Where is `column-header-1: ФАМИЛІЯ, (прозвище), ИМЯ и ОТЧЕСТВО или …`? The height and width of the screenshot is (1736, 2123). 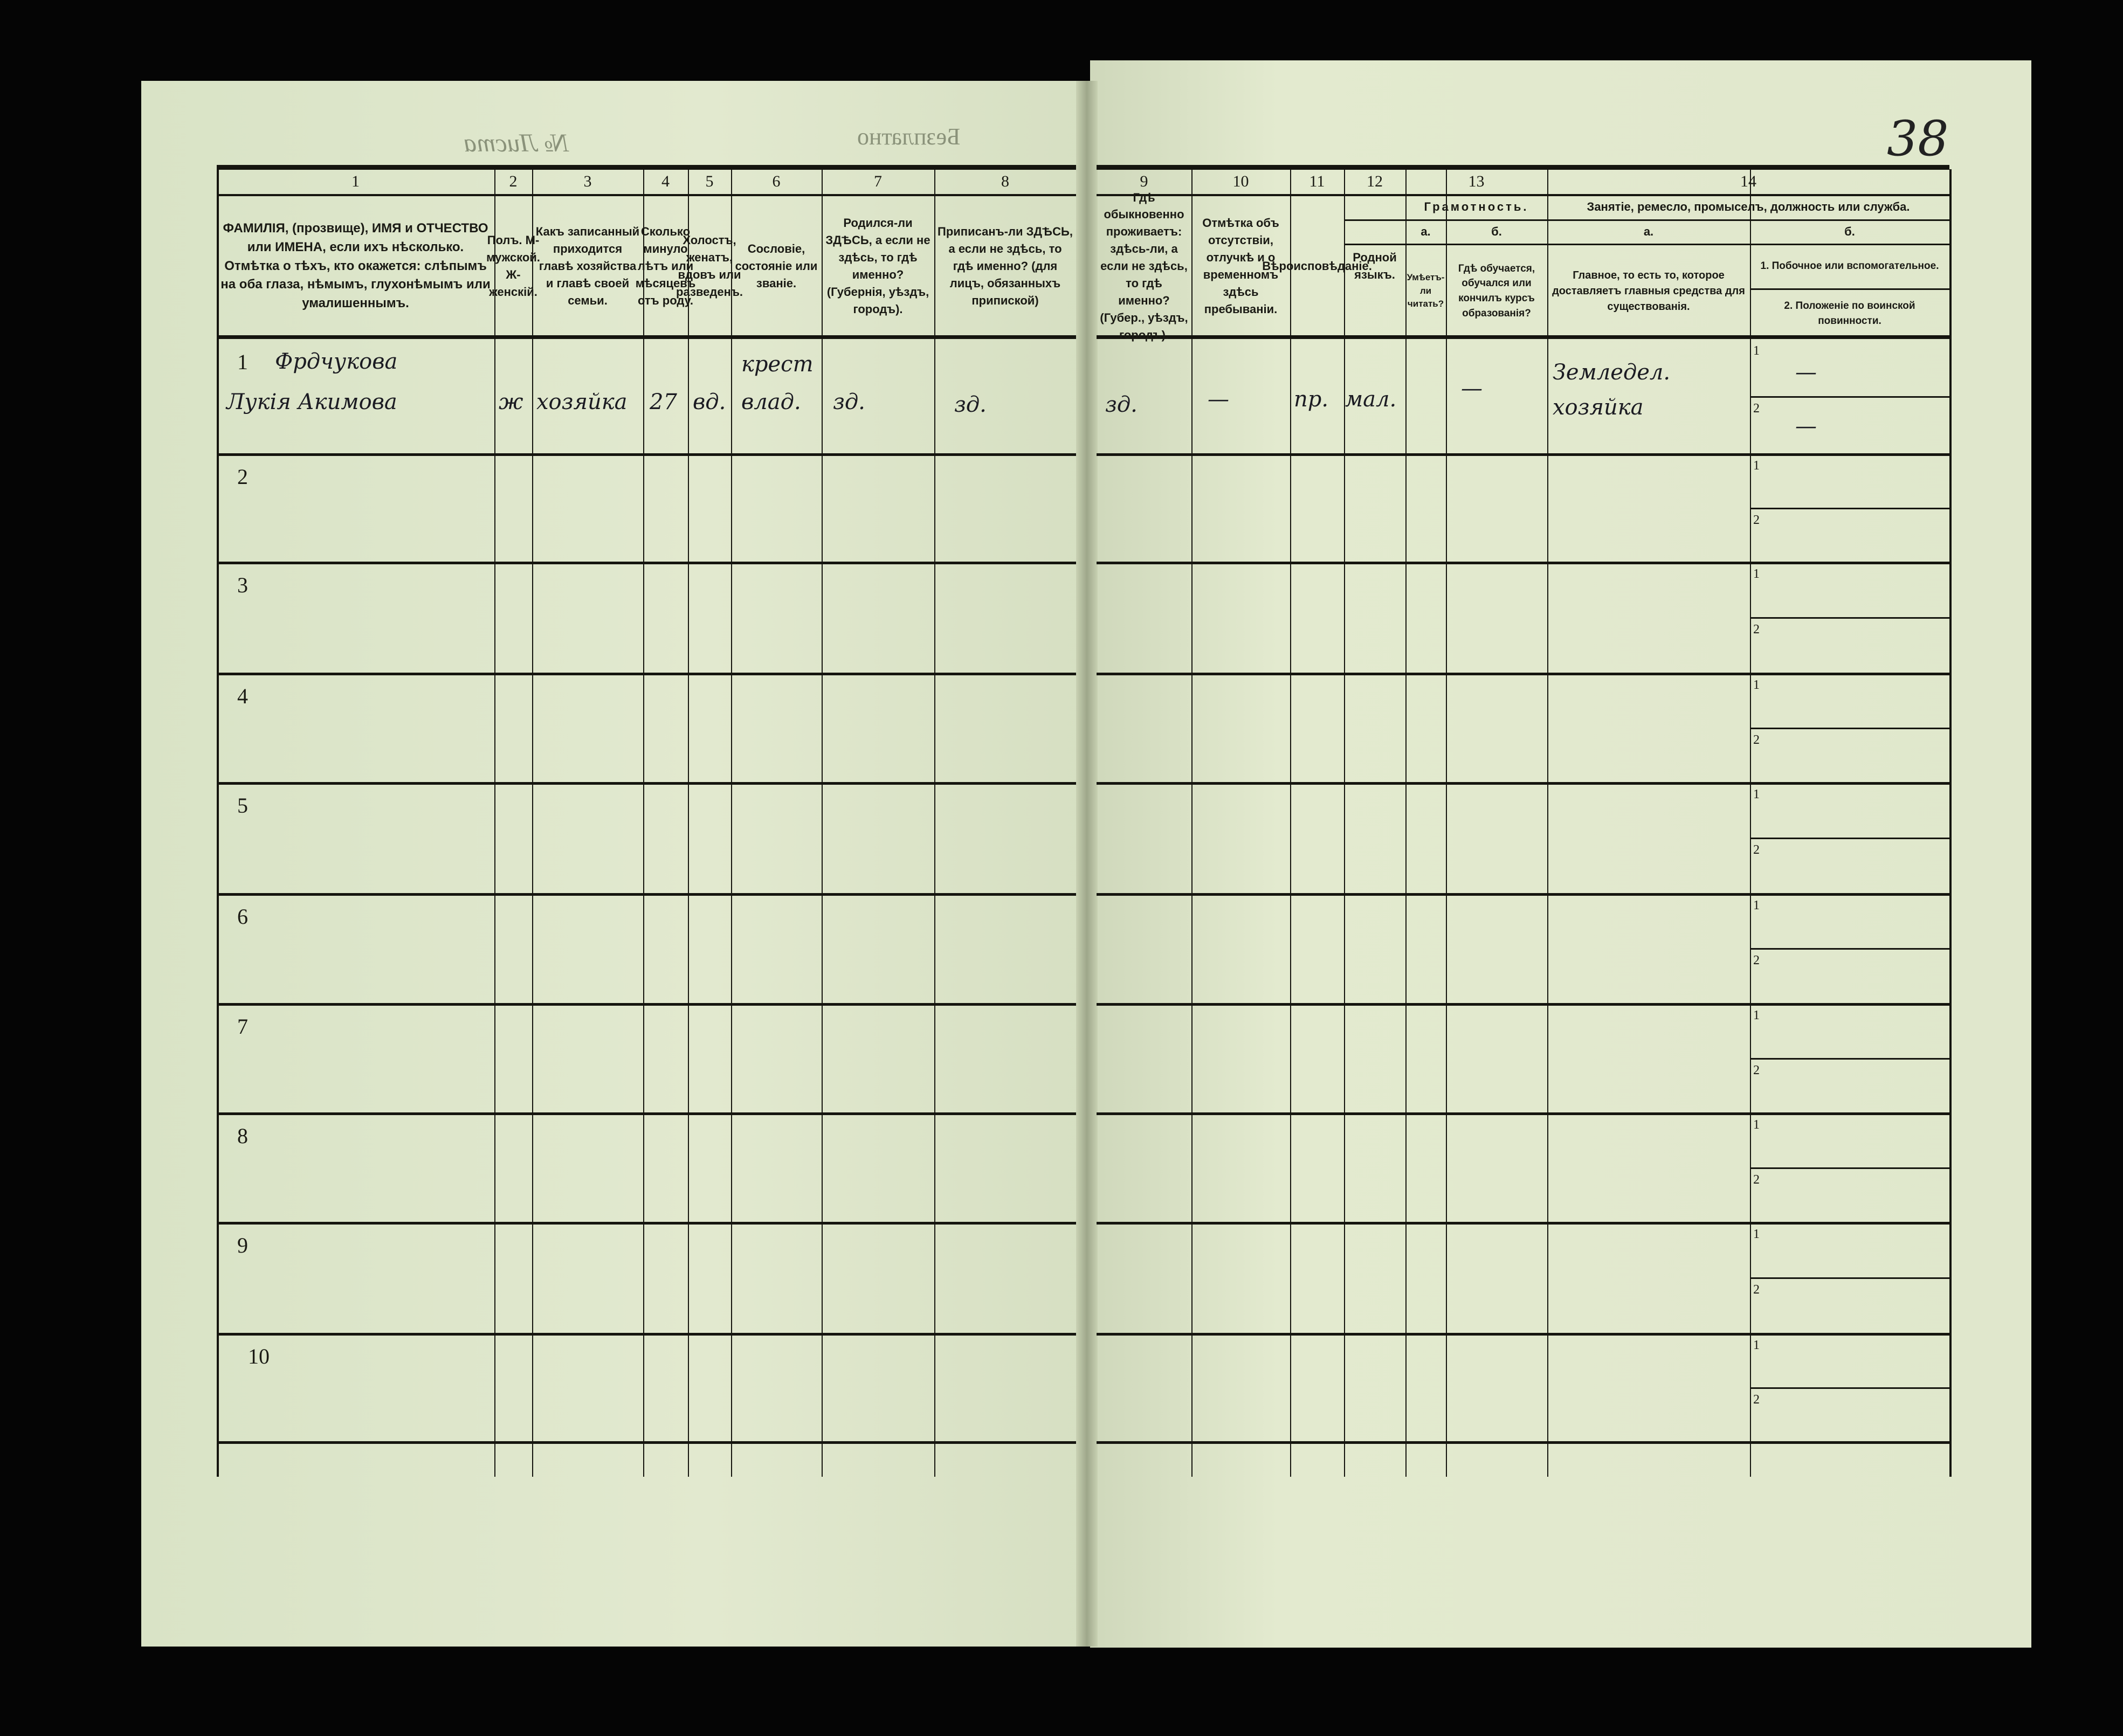
column-header-1: ФАМИЛІЯ, (прозвище), ИМЯ и ОТЧЕСТВО или … is located at coordinates (355, 266).